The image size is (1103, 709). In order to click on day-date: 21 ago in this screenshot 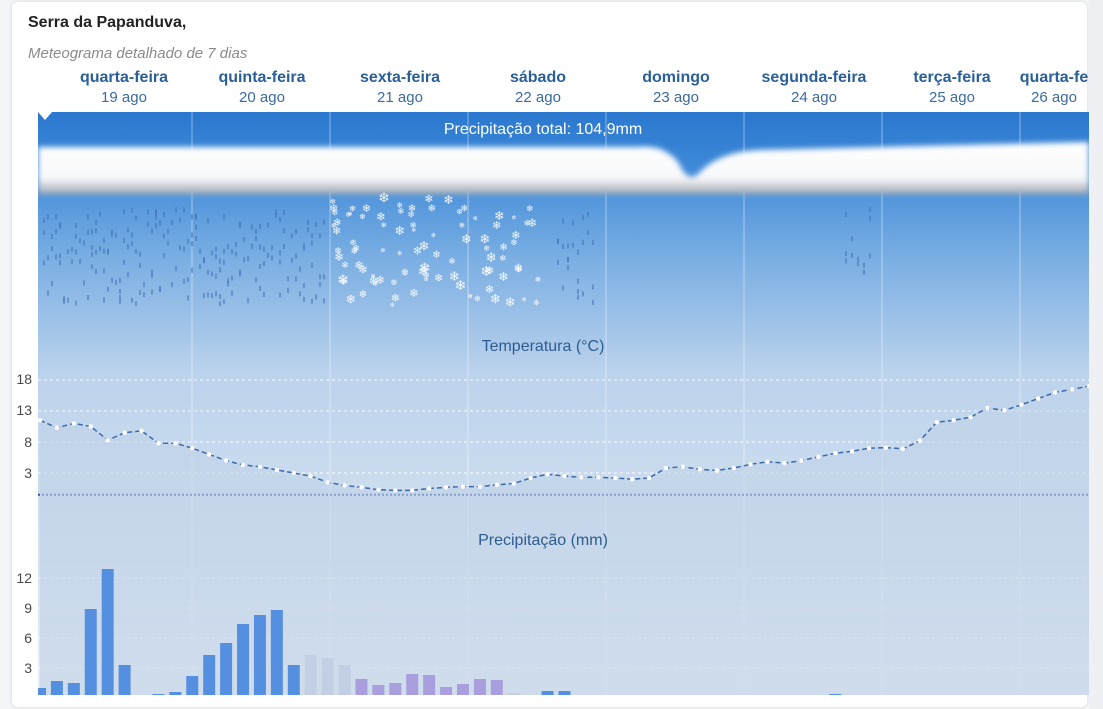, I will do `click(400, 97)`.